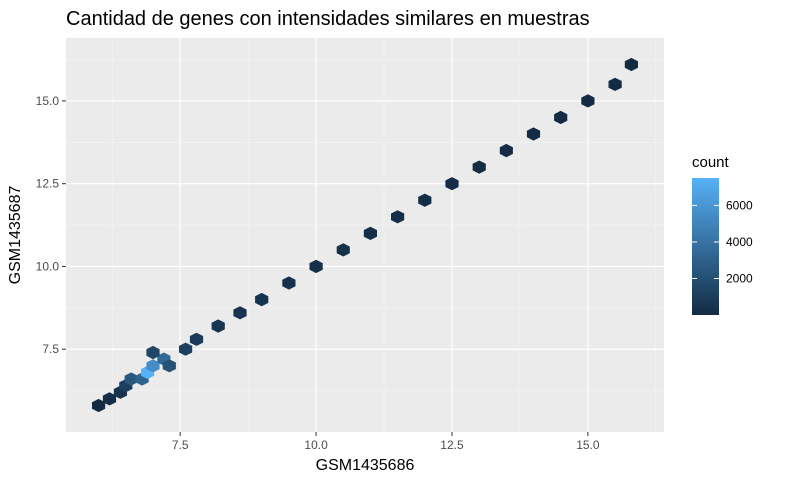 Image resolution: width=793 pixels, height=487 pixels. Describe the element at coordinates (739, 205) in the screenshot. I see `legend-label: 6000` at that location.